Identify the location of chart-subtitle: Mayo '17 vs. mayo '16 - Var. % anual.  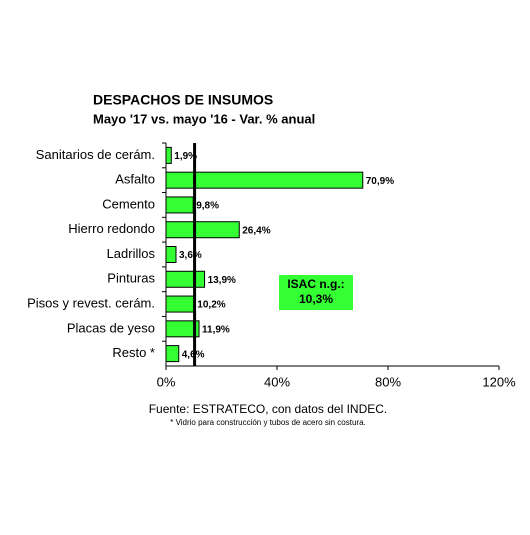
(204, 118).